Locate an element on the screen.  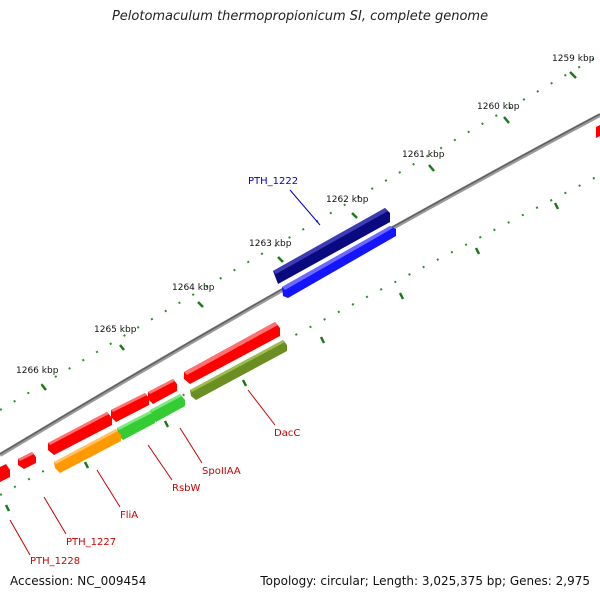
gene-FliA-bar is located at coordinates (80, 433).